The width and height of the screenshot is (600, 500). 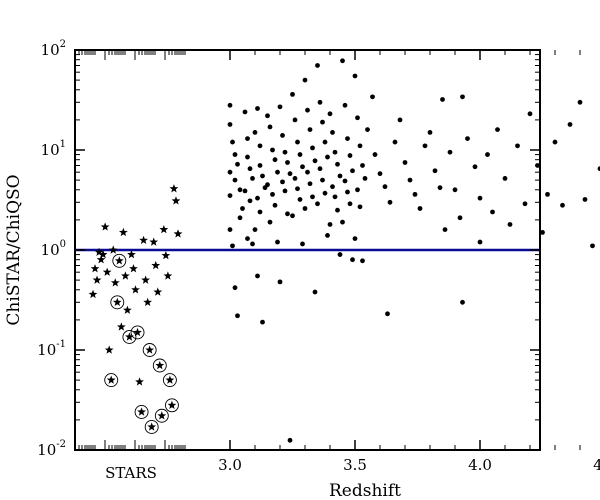 I want to click on y-tick-label: 10¹, so click(x=53, y=149).